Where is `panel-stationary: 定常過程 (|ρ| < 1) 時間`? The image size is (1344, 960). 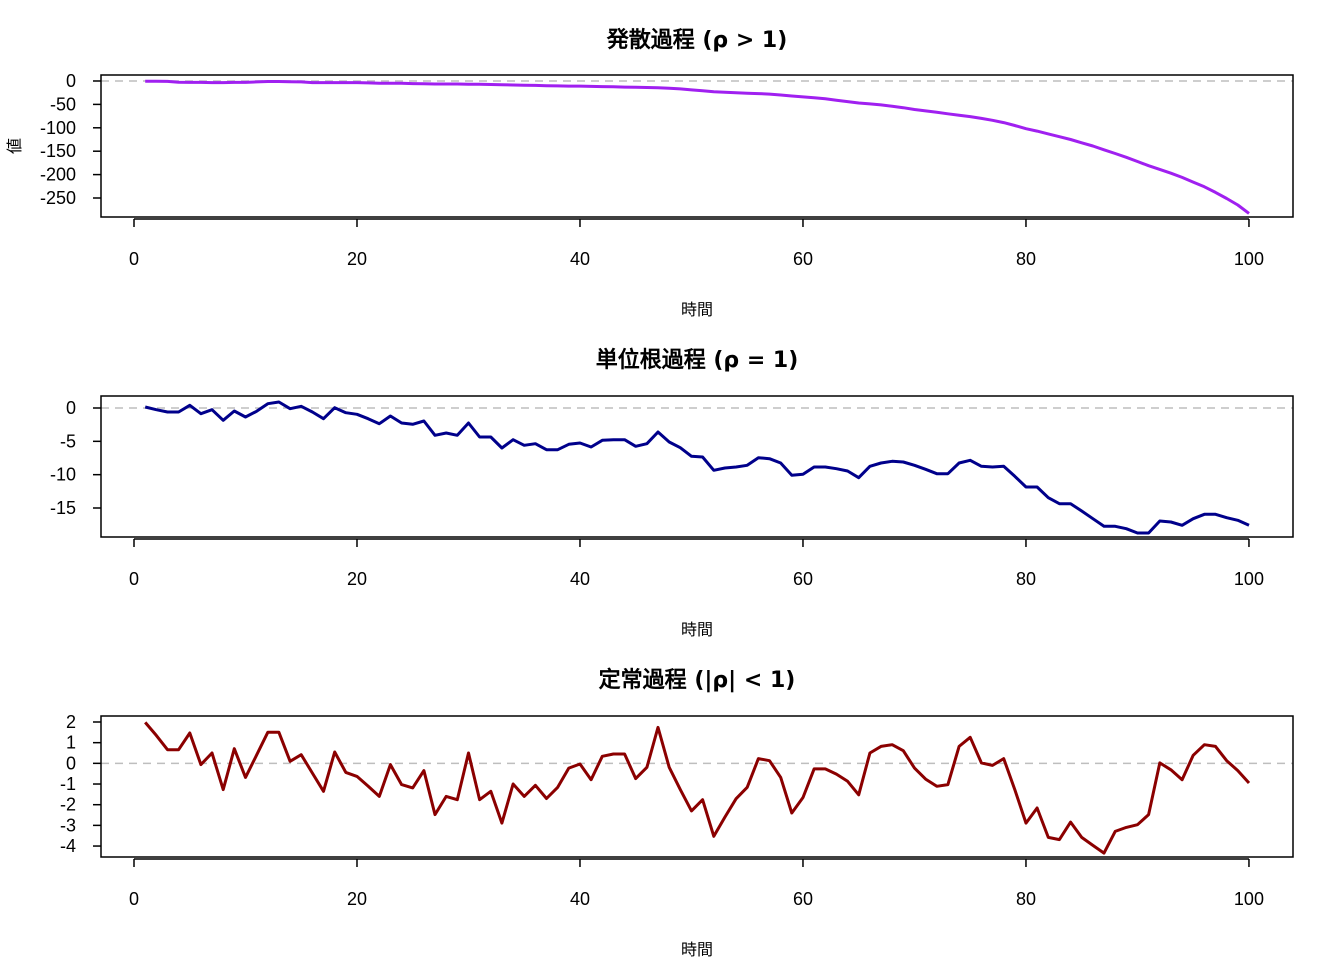
panel-stationary: 定常過程 (|ρ| < 1) 時間 is located at coordinates (697, 813).